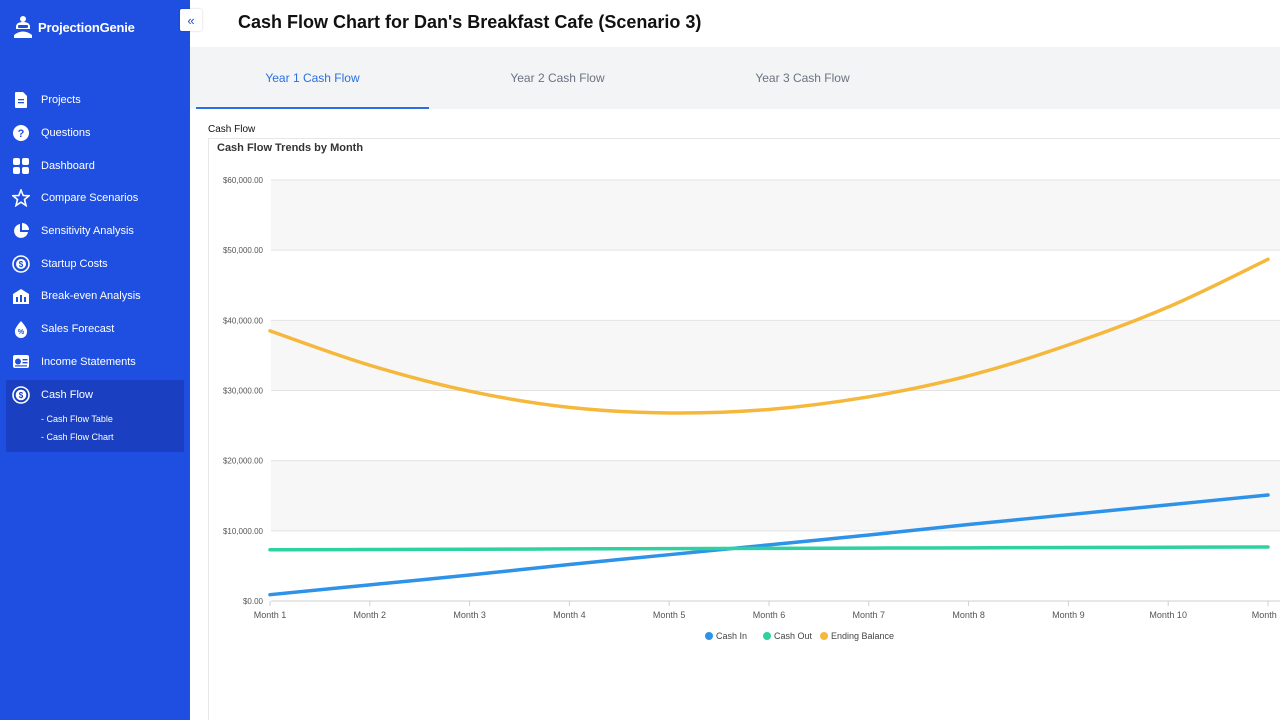 The height and width of the screenshot is (720, 1280). Describe the element at coordinates (968, 615) in the screenshot. I see `x-tick-label: Month 8` at that location.